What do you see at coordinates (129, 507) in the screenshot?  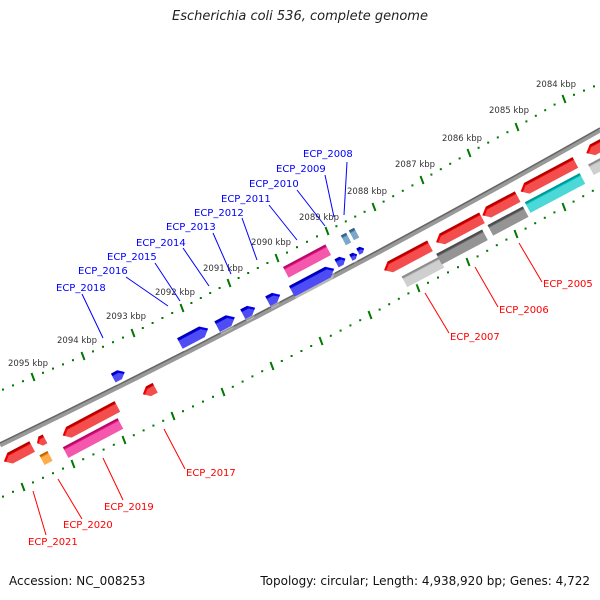 I see `gene-label-ecp-2019: ECP_2019` at bounding box center [129, 507].